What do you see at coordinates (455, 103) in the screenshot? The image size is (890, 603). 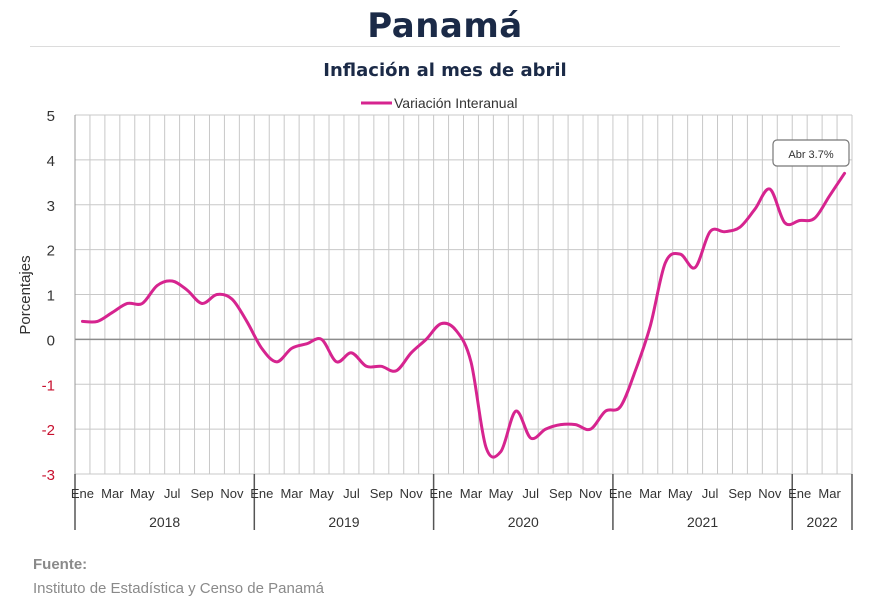 I see `legend-label-variacion-interanual: Variación Interanual` at bounding box center [455, 103].